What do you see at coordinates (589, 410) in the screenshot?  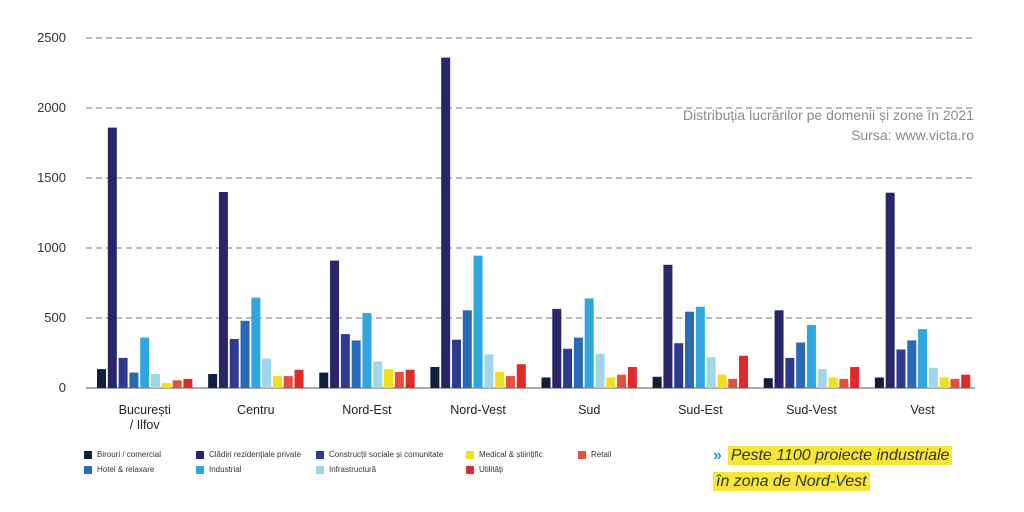 I see `x-tick-label: Sud` at bounding box center [589, 410].